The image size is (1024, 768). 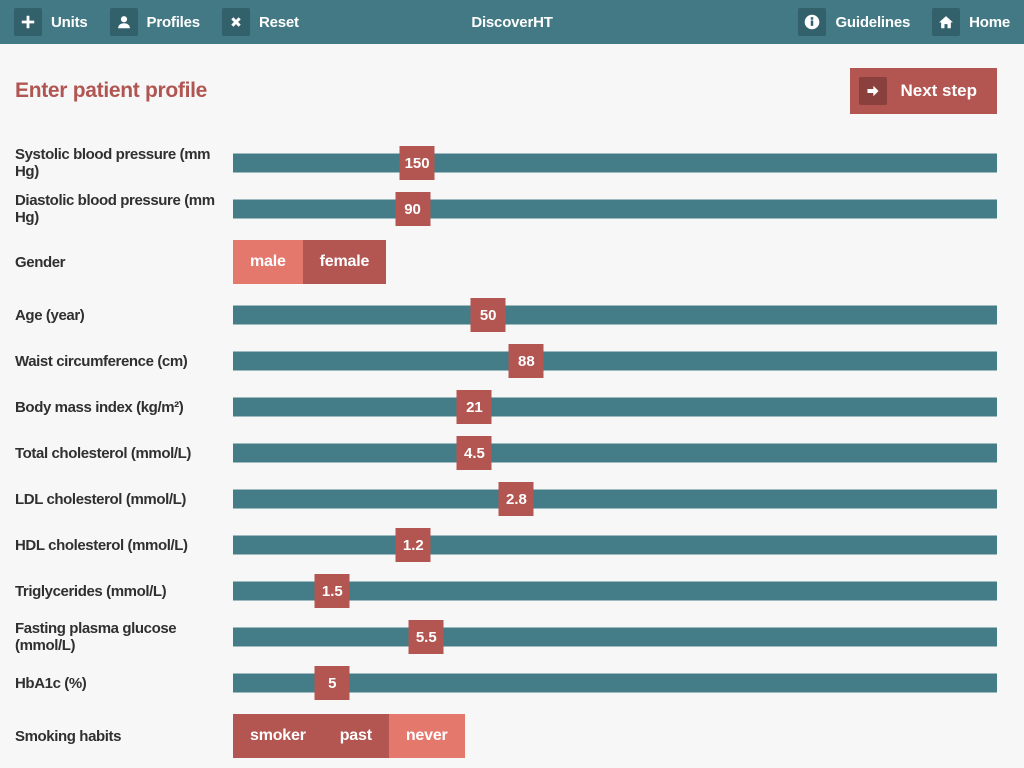 What do you see at coordinates (40, 262) in the screenshot?
I see `toggle-label: Gender` at bounding box center [40, 262].